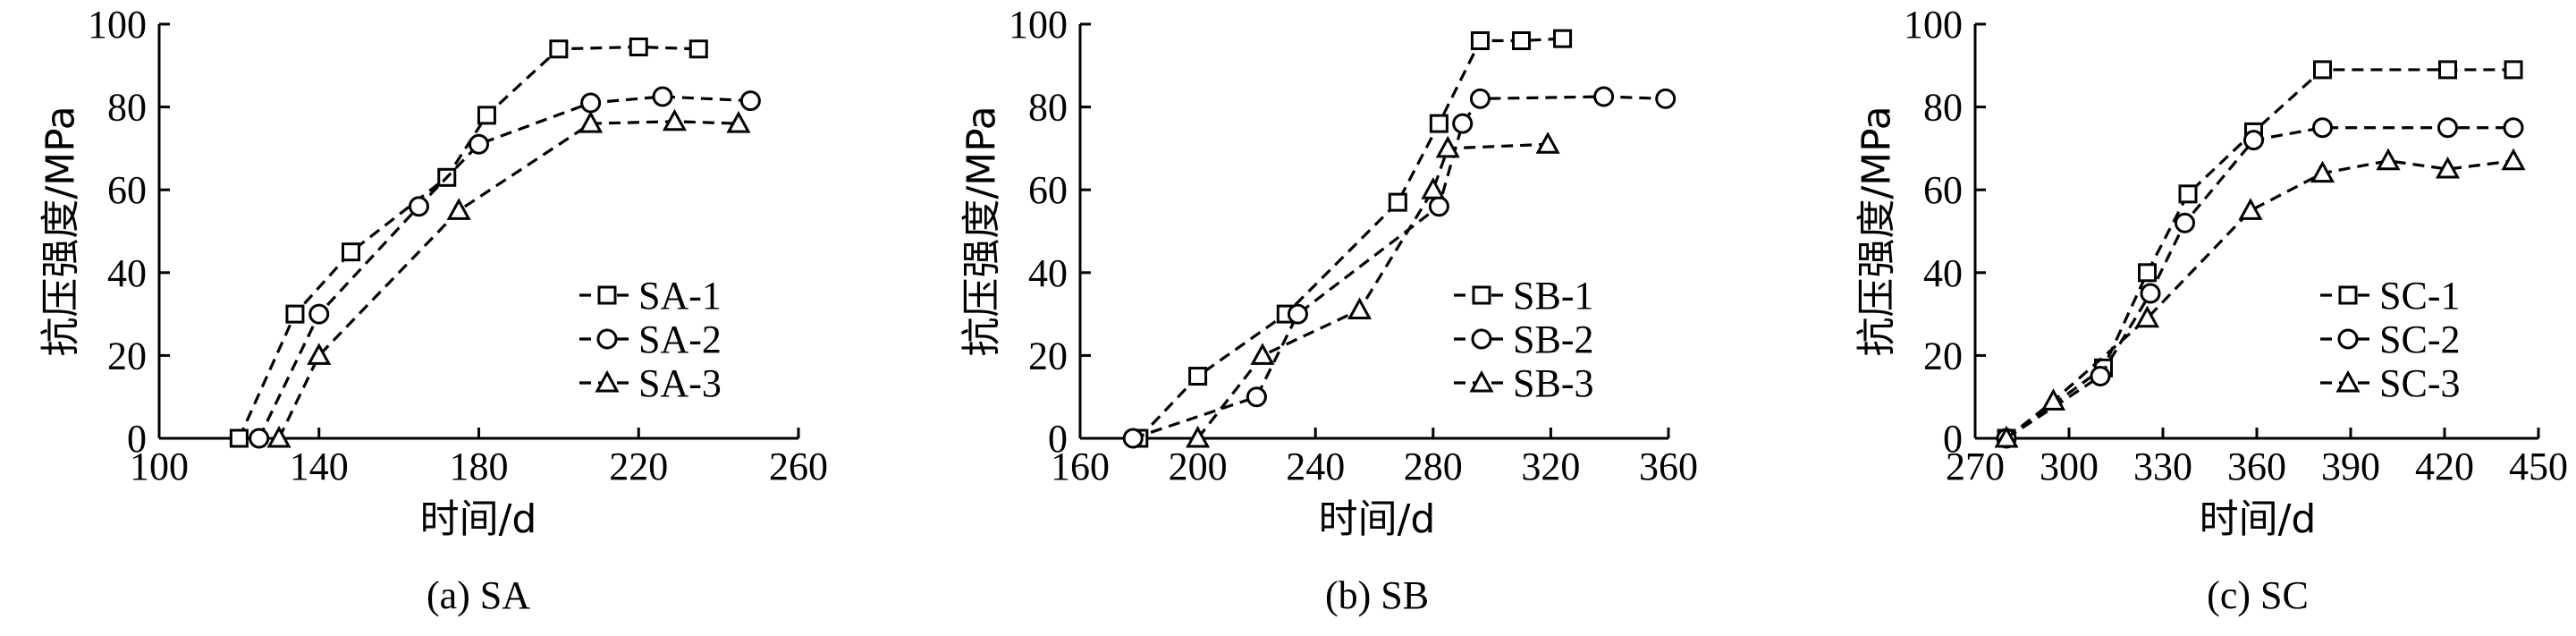  Describe the element at coordinates (319, 466) in the screenshot. I see `x-tick-label: 140` at that location.